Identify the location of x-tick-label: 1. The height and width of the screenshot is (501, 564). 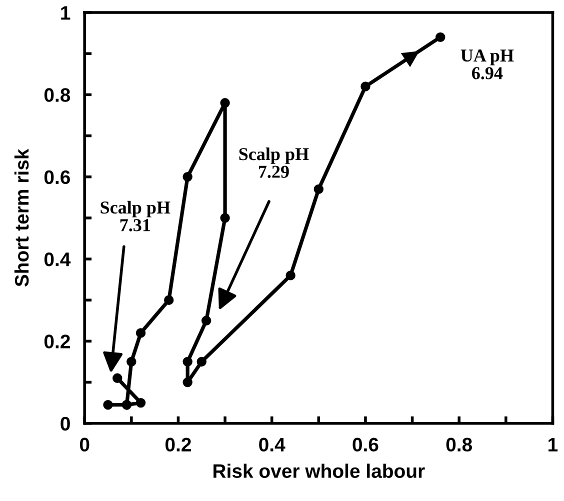
(553, 445).